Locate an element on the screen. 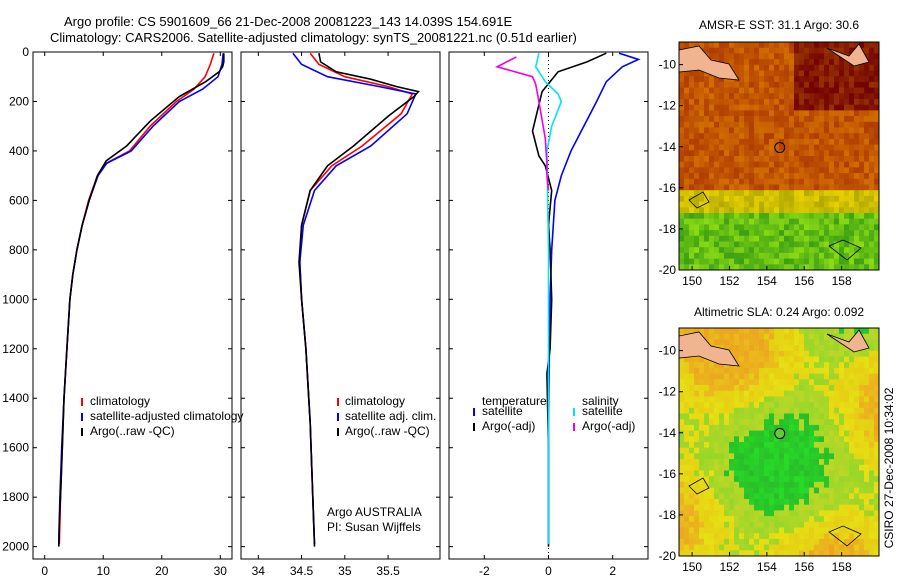 The height and width of the screenshot is (580, 900). y-tick-label: 1400 is located at coordinates (15, 398).